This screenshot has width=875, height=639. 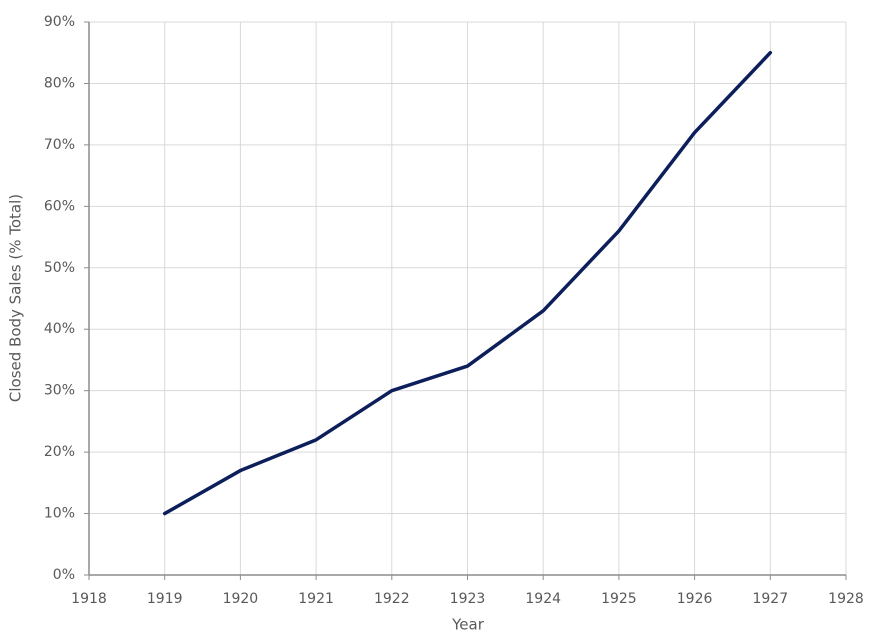 What do you see at coordinates (619, 599) in the screenshot?
I see `x-tick-label: 1925` at bounding box center [619, 599].